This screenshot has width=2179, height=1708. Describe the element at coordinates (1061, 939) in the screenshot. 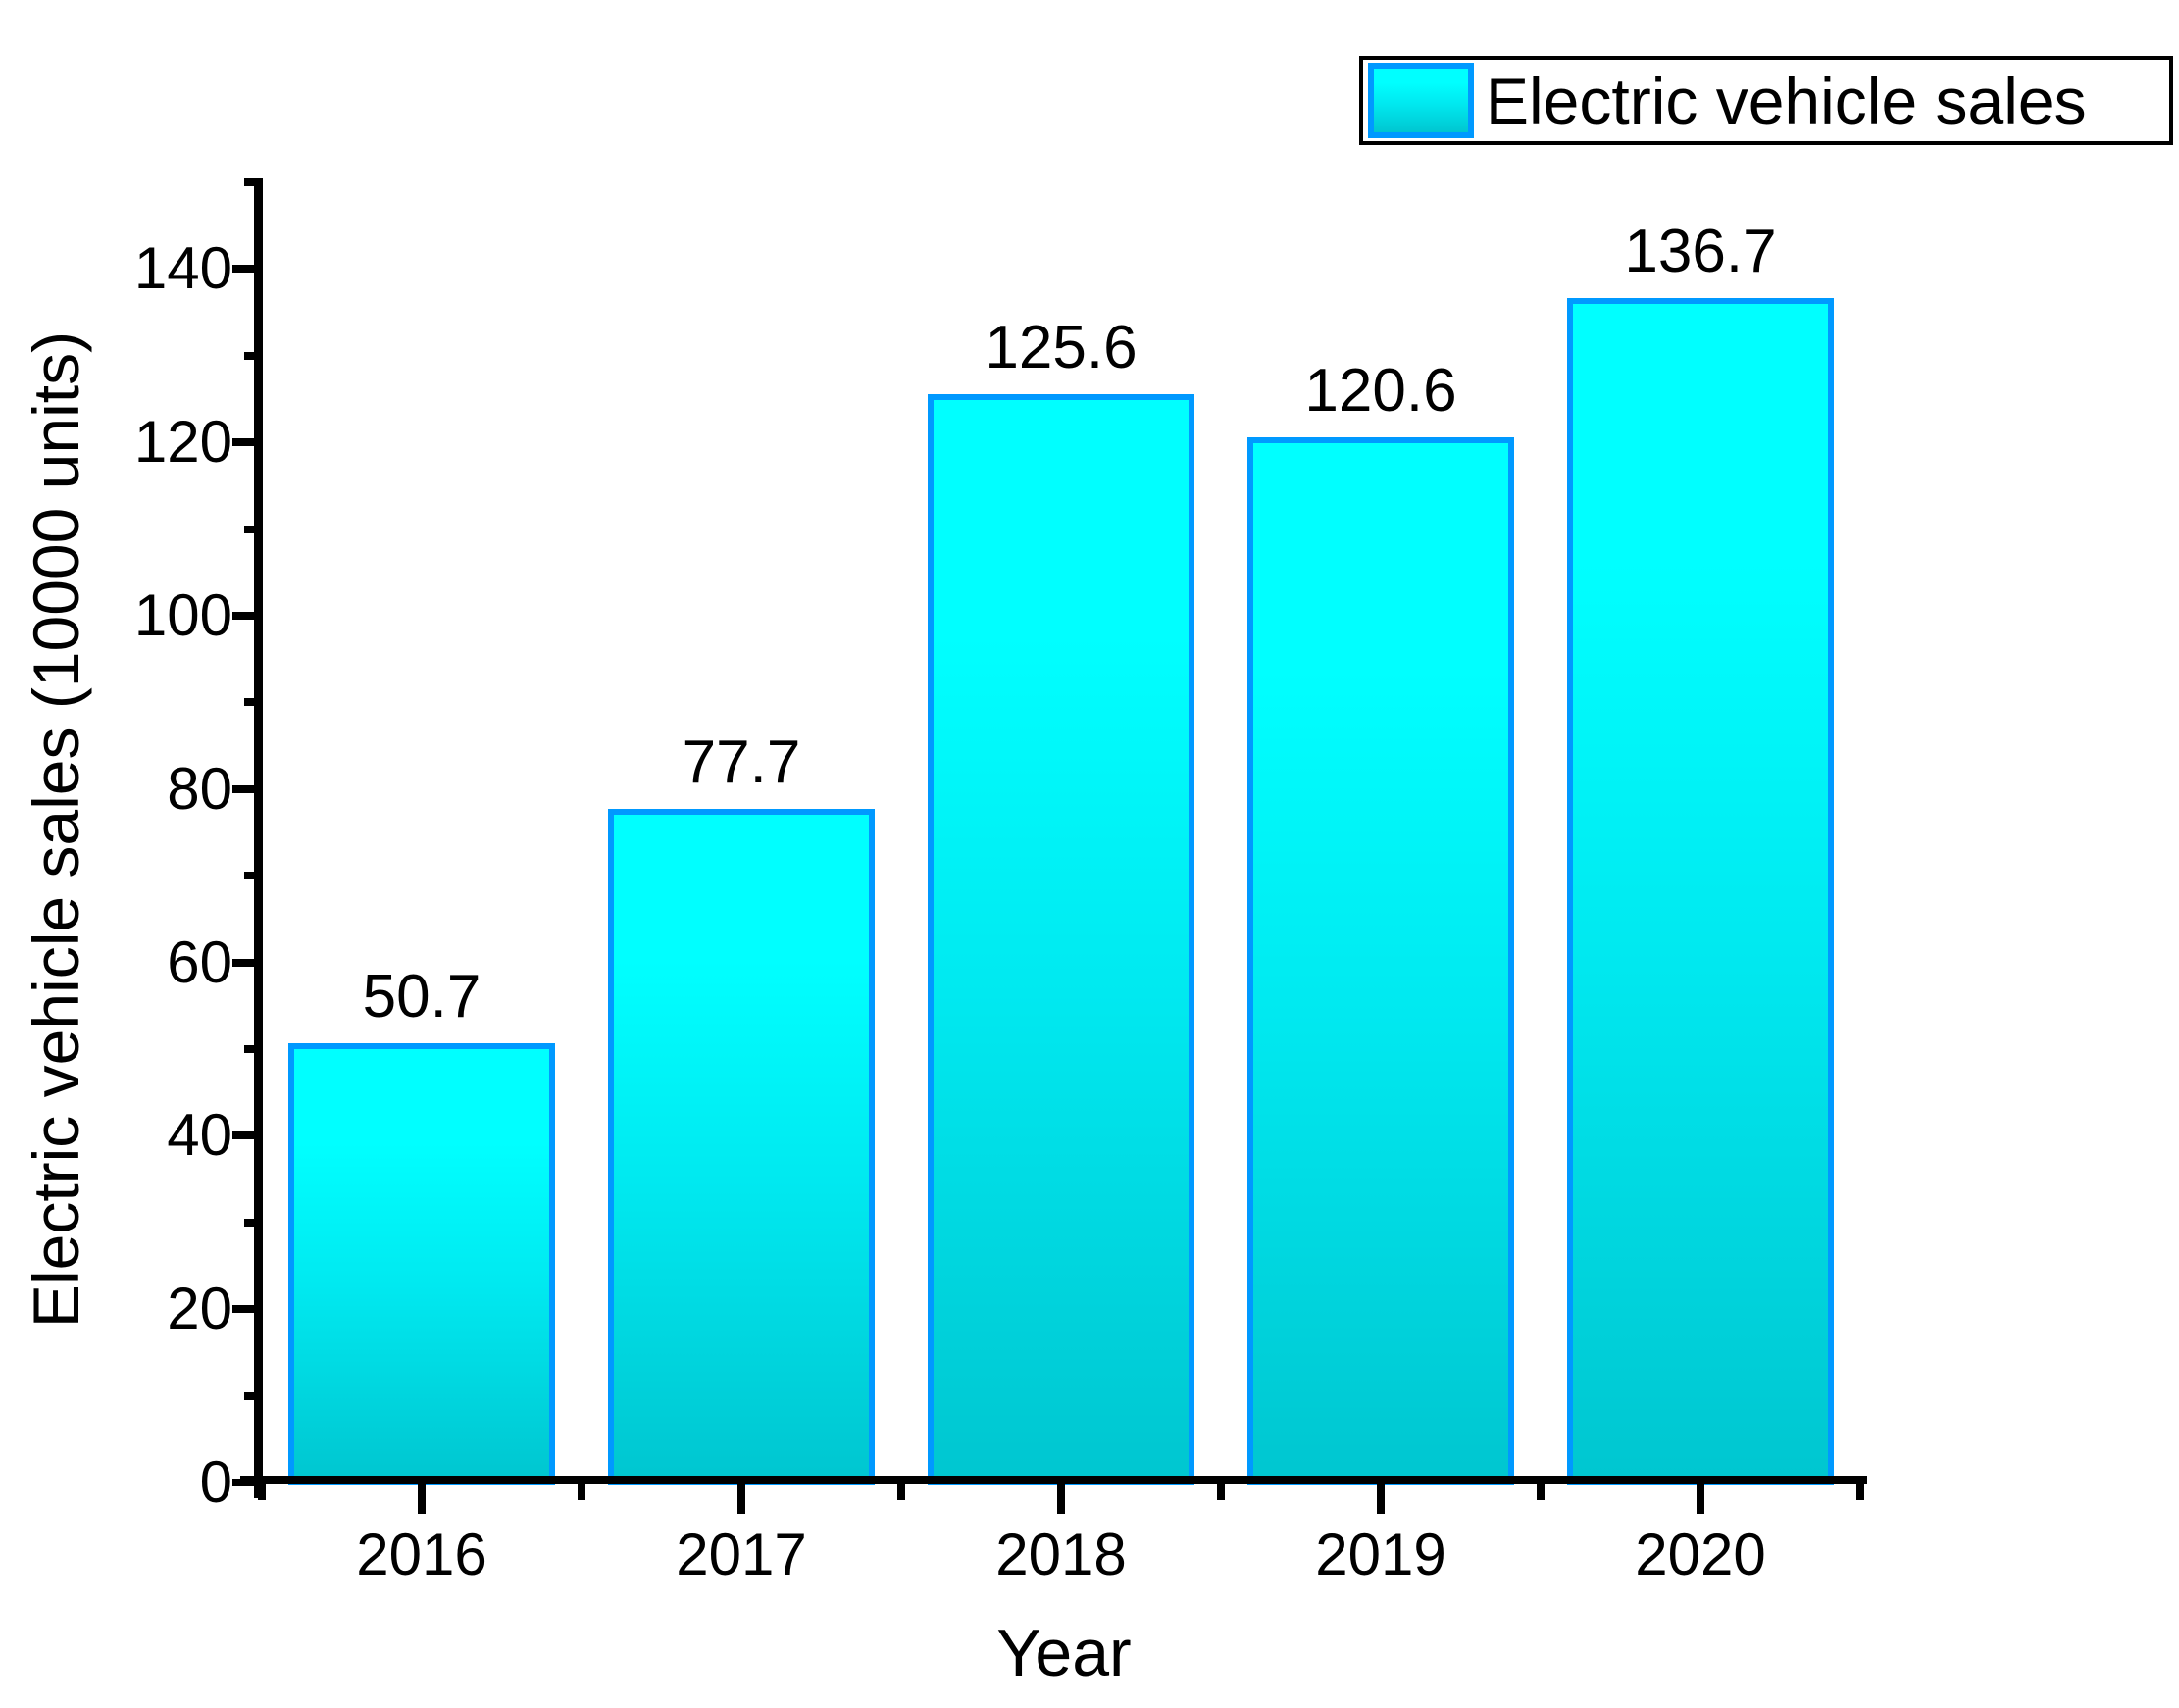

I see `bar-2018` at that location.